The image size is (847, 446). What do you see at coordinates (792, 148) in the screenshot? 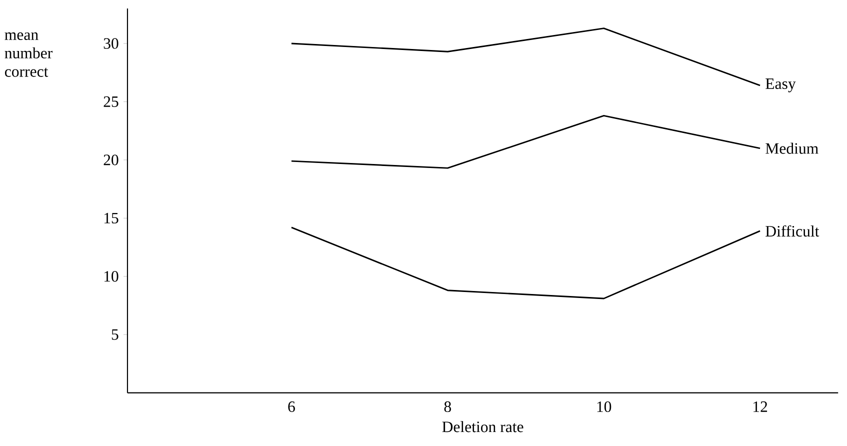
I see `series-label: Medium` at bounding box center [792, 148].